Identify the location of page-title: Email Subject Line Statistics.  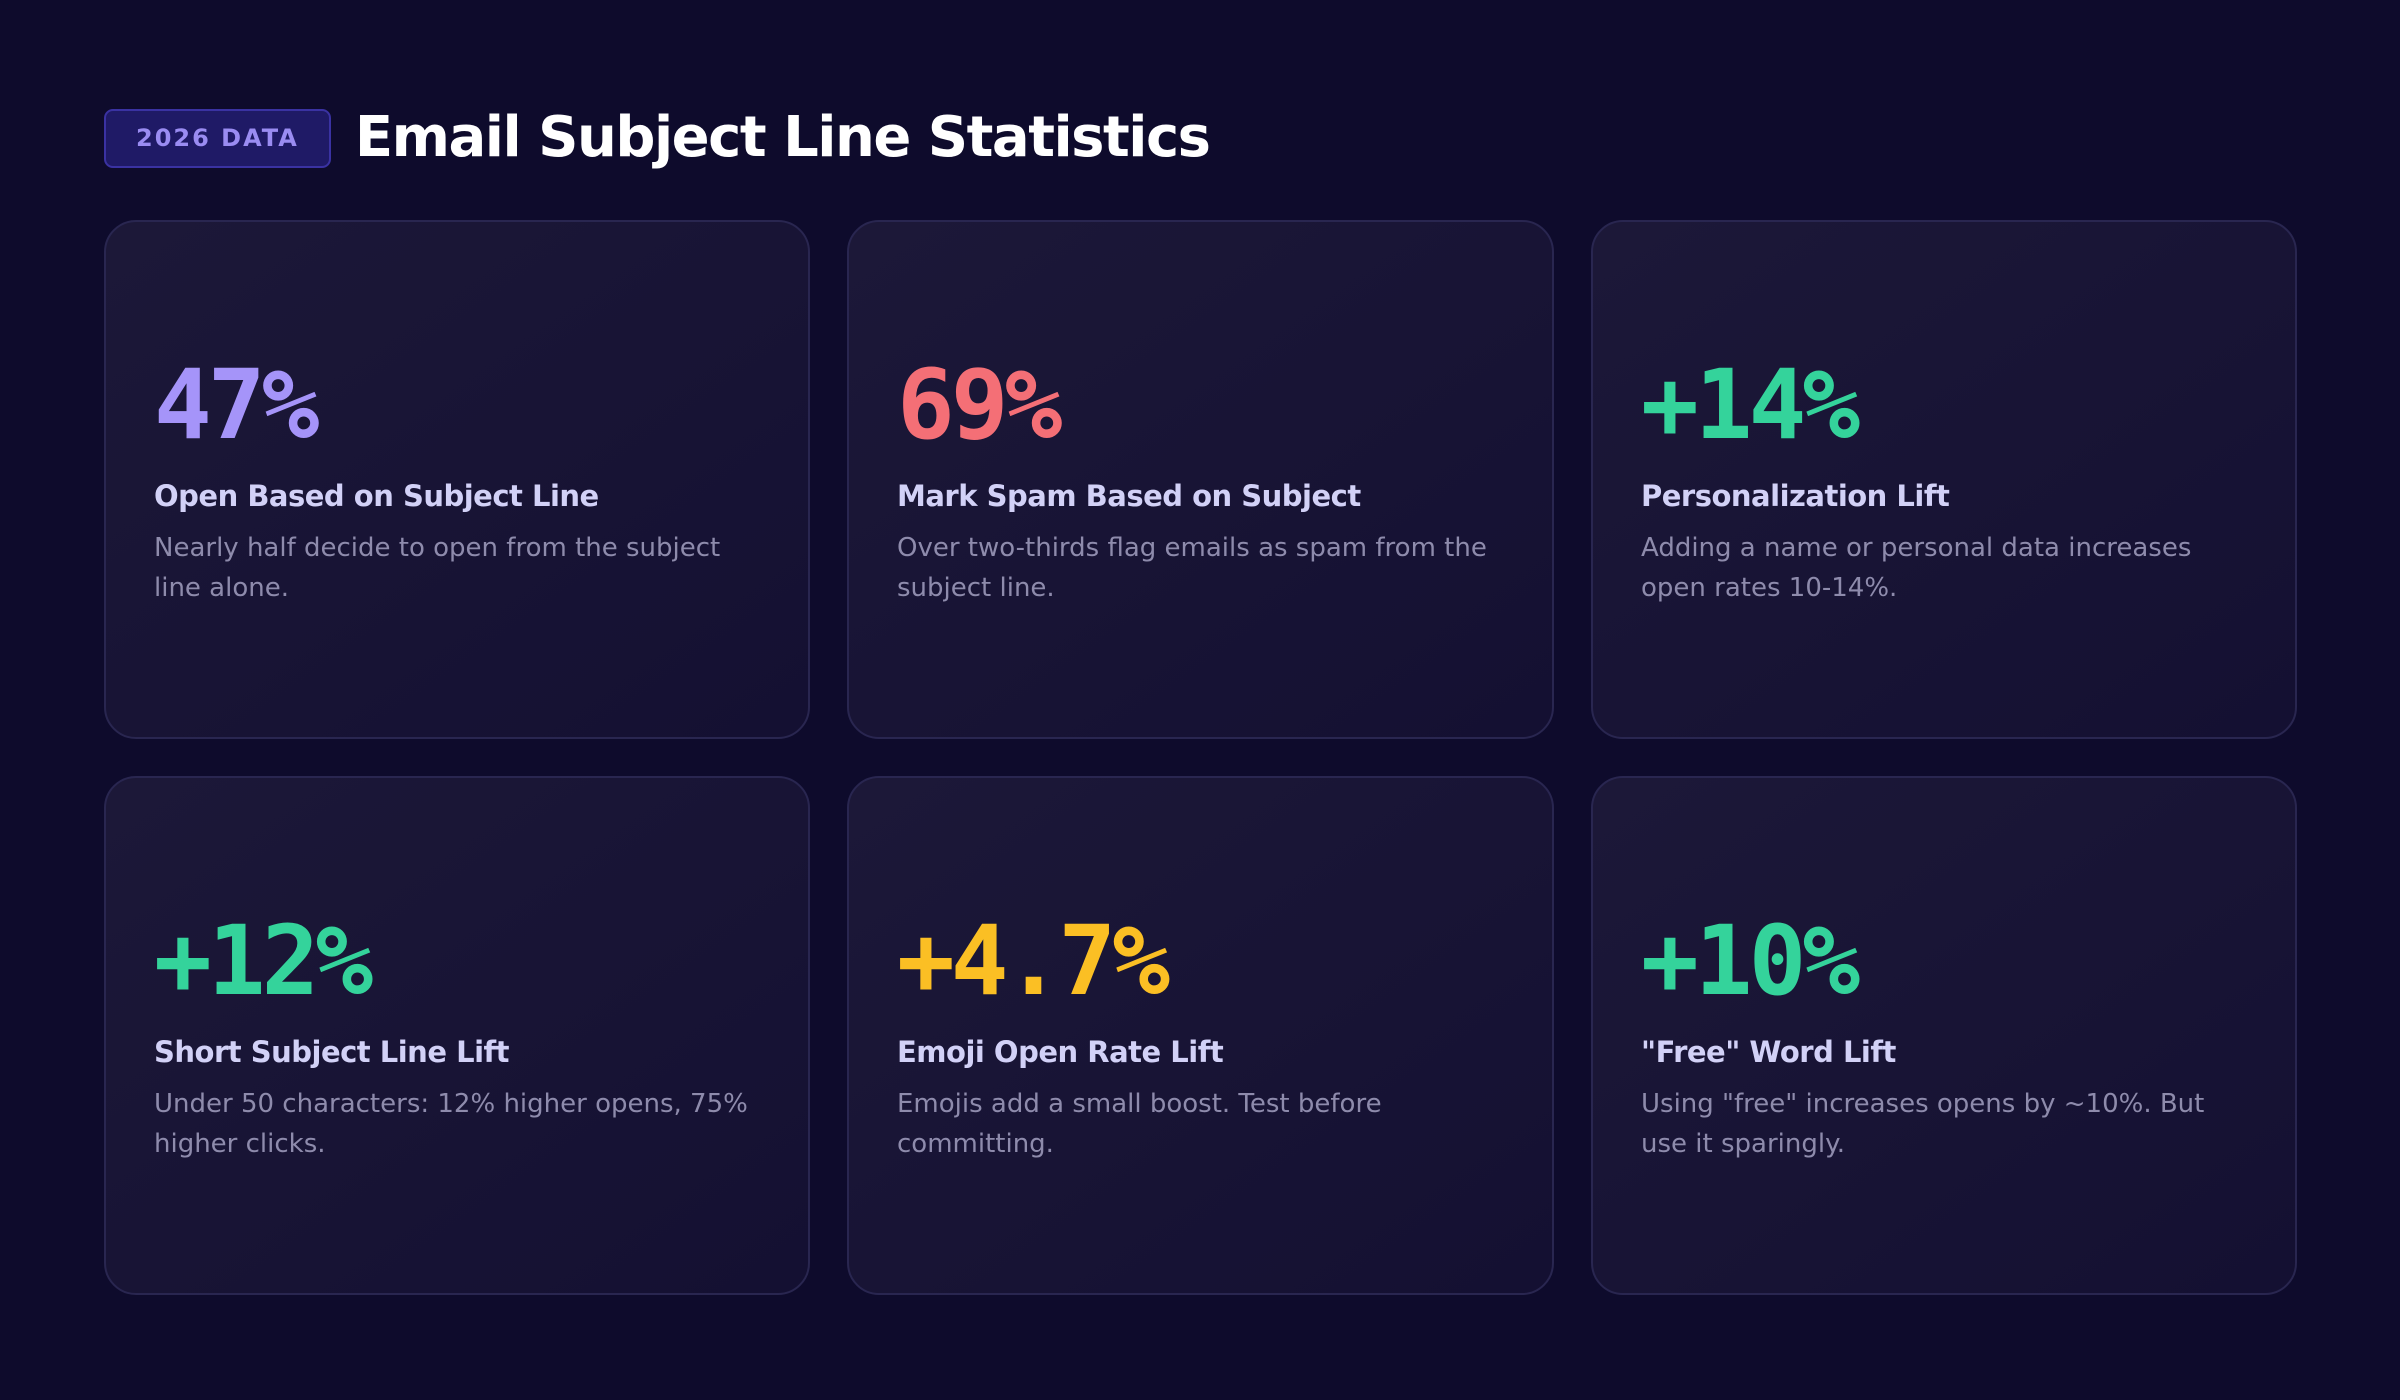
(782, 137).